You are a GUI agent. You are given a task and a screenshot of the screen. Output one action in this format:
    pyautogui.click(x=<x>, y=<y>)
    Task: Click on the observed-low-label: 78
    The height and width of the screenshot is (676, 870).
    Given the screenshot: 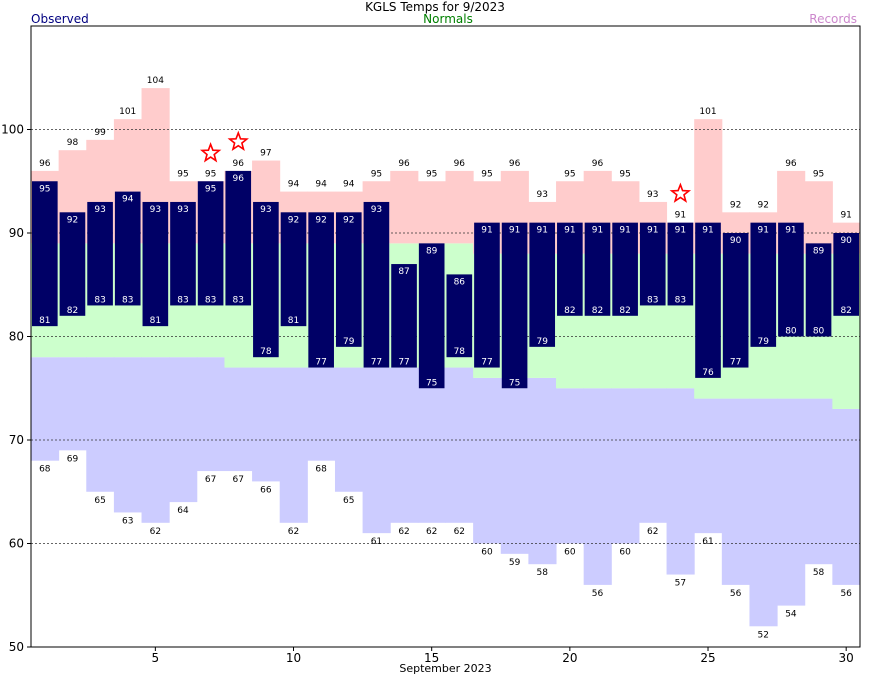 What is the action you would take?
    pyautogui.click(x=266, y=352)
    